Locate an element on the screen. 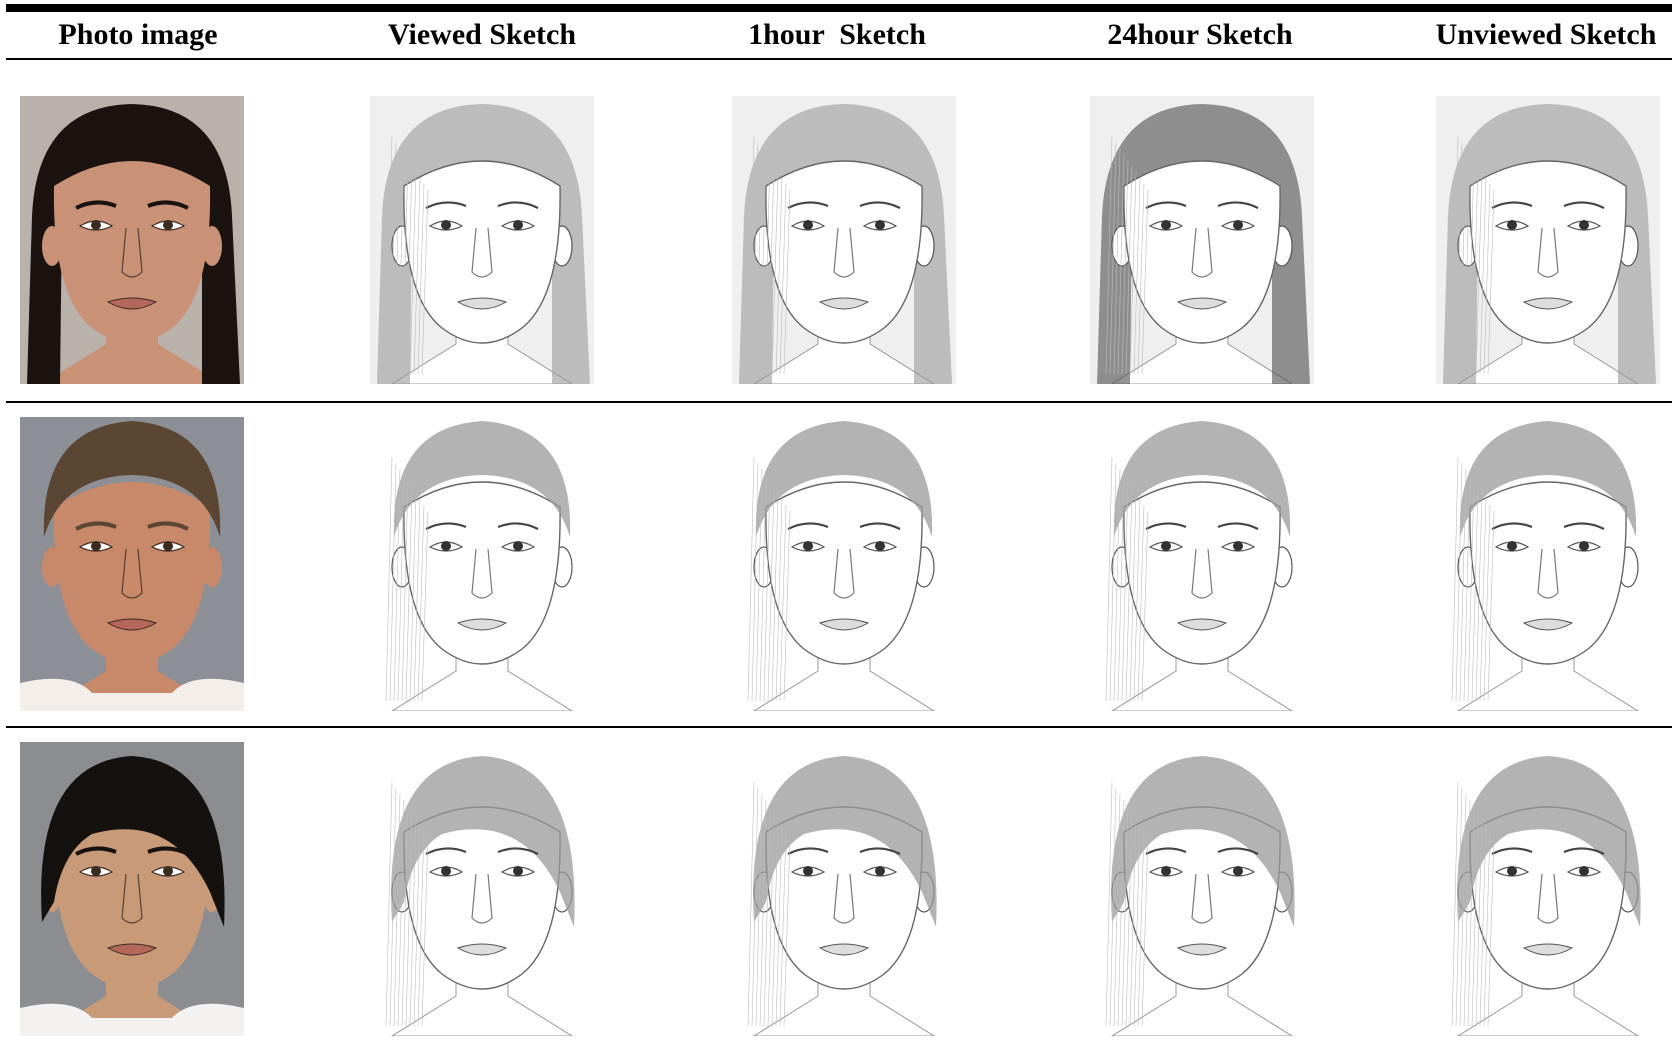  row-divider is located at coordinates (839, 402).